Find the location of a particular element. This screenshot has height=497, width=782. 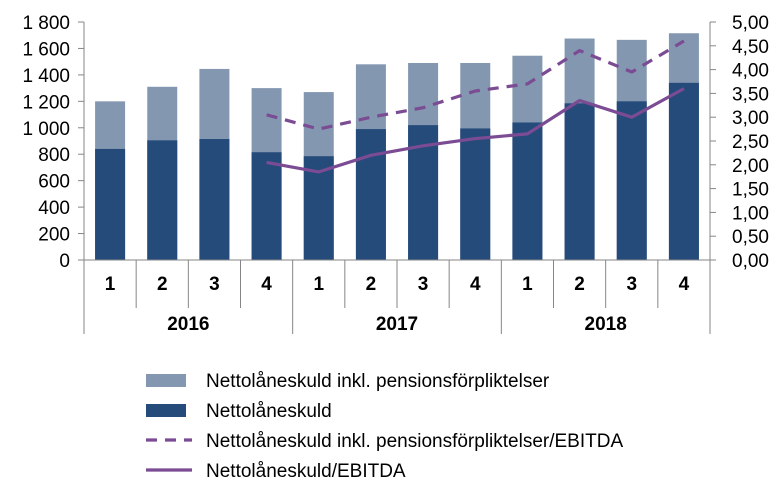

right-axis-tick-label: 3,50 is located at coordinates (750, 94).